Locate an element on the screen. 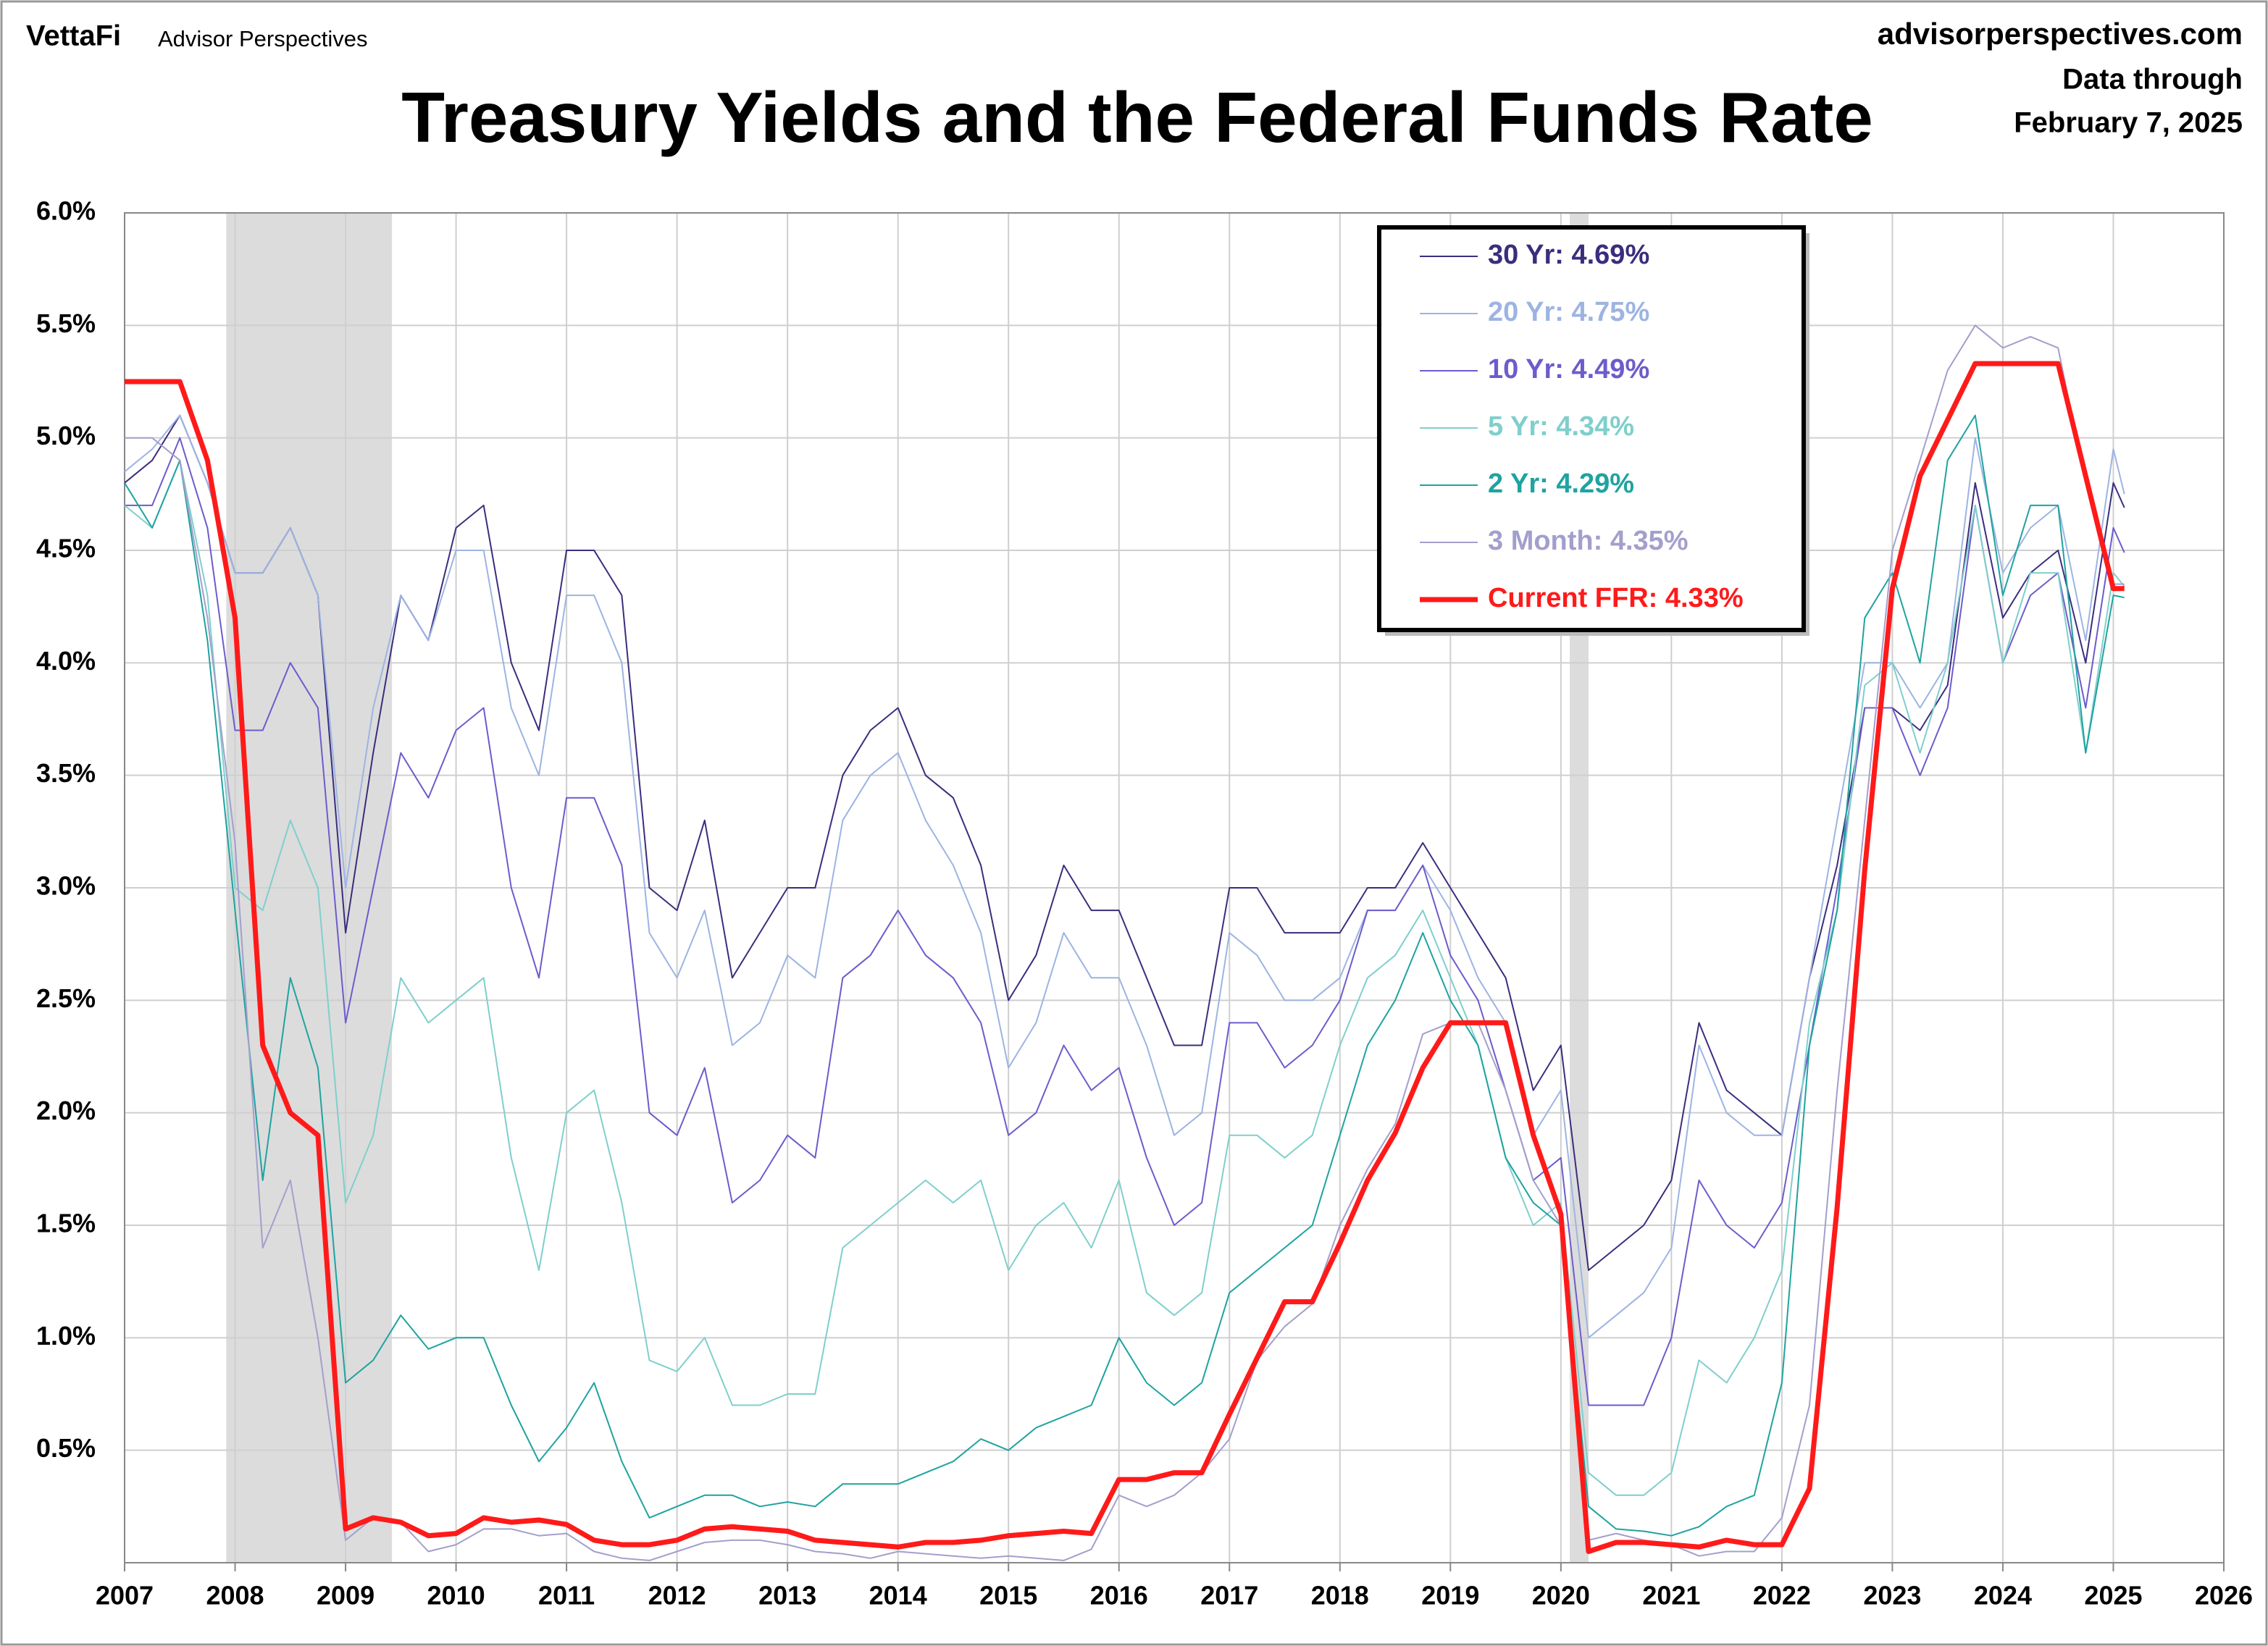 The height and width of the screenshot is (1646, 2268). legend-label: 2 Yr: 4.29% is located at coordinates (1561, 484).